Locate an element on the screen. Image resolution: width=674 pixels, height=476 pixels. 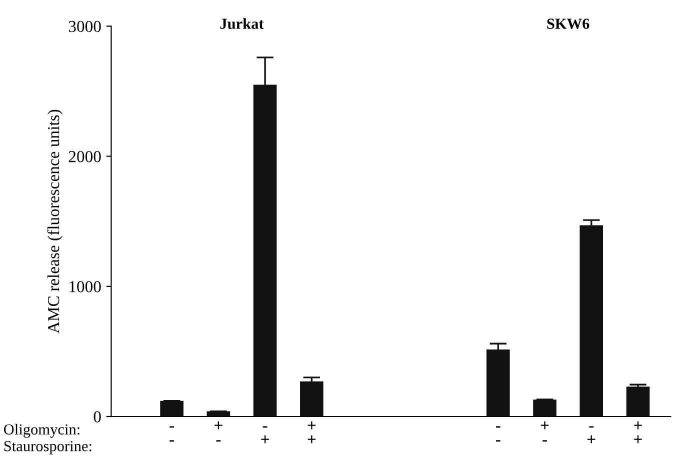
annotation: Jurkat is located at coordinates (242, 23).